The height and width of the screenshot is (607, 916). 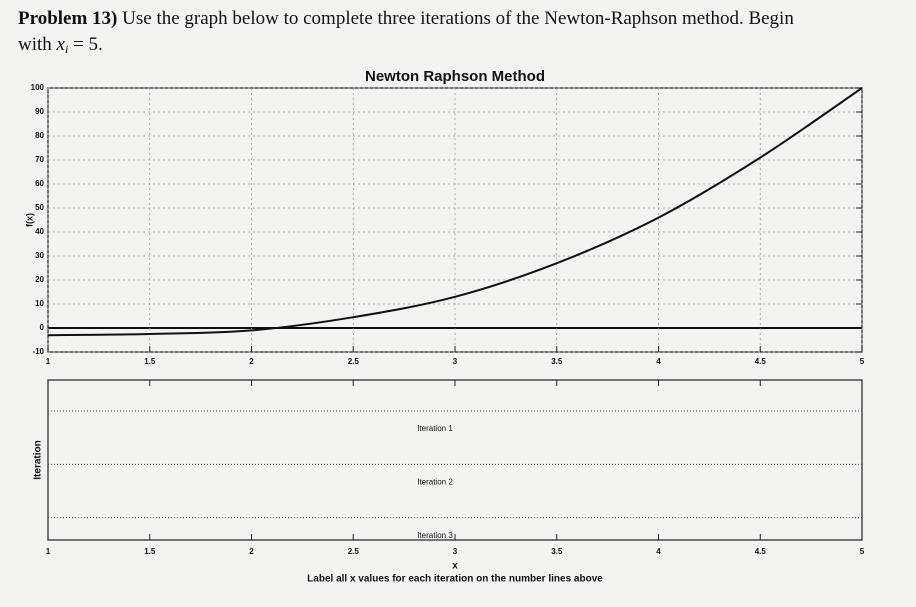 I want to click on variable: x, so click(x=61, y=44).